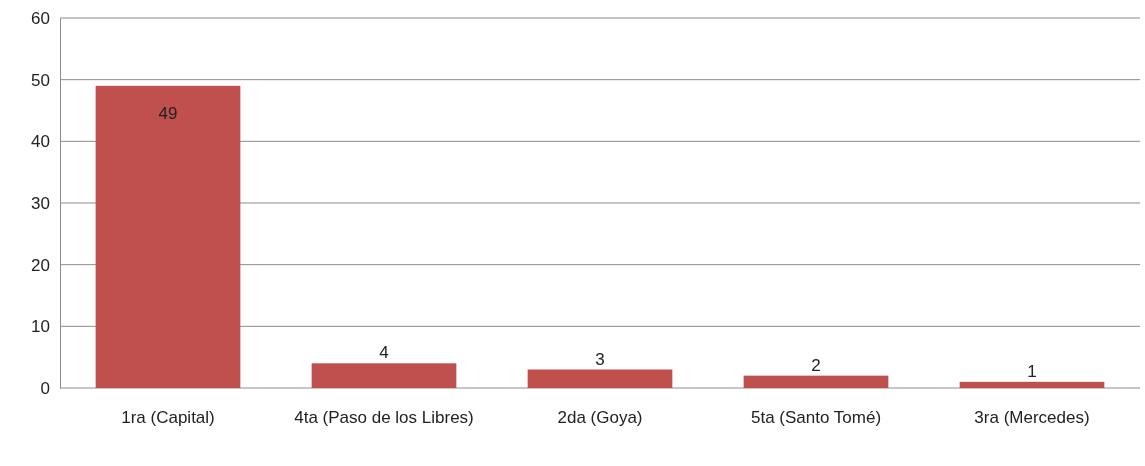 Image resolution: width=1145 pixels, height=466 pixels. What do you see at coordinates (40, 80) in the screenshot?
I see `y-tick-label: 50` at bounding box center [40, 80].